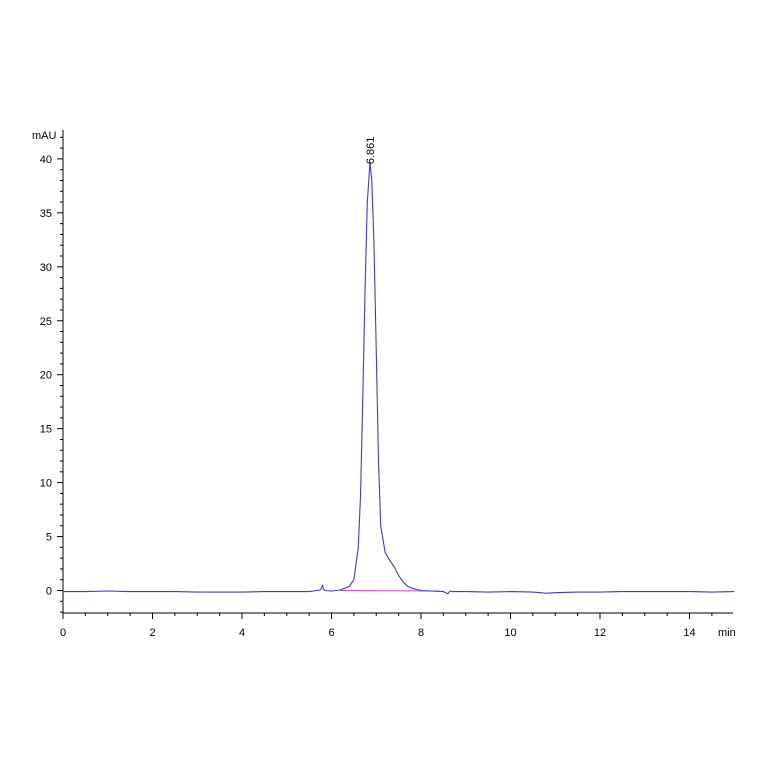 This screenshot has width=764, height=764. What do you see at coordinates (242, 633) in the screenshot?
I see `x-tick-label: 4` at bounding box center [242, 633].